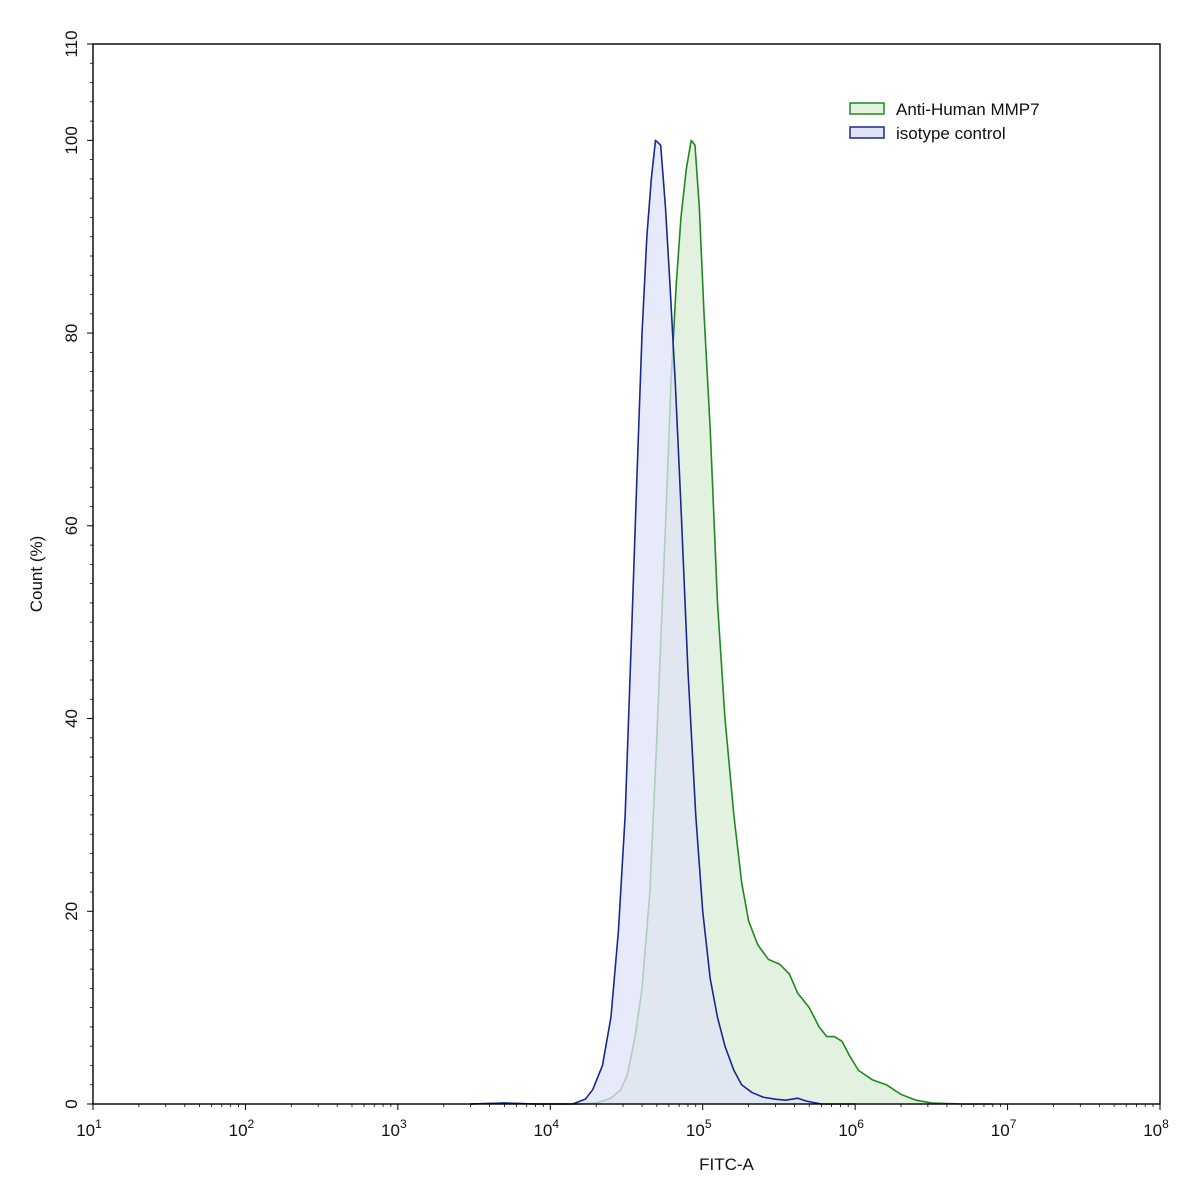 Image resolution: width=1197 pixels, height=1193 pixels. What do you see at coordinates (71, 1103) in the screenshot?
I see `y-tick-label: 0` at bounding box center [71, 1103].